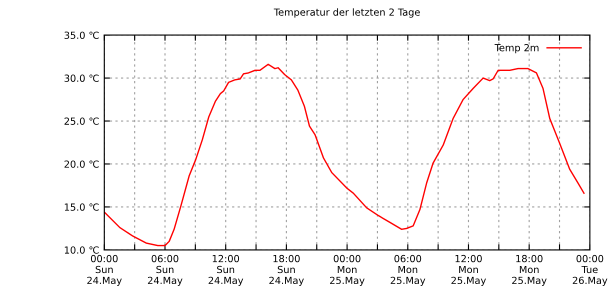 Image resolution: width=610 pixels, height=300 pixels. What do you see at coordinates (81, 121) in the screenshot?
I see `y-tick-label: 25.0 ℃` at bounding box center [81, 121].